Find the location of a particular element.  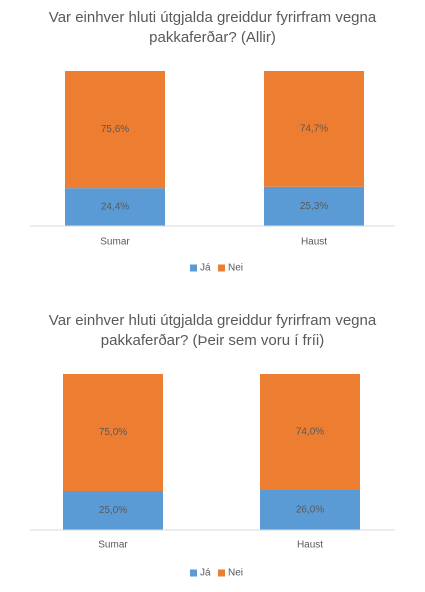

data-label: 74,7% is located at coordinates (314, 129).